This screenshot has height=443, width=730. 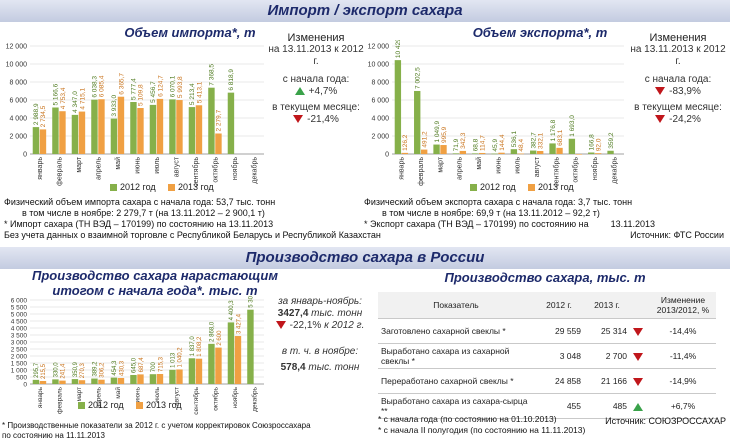 What do you see at coordinates (320, 351) in the screenshot?
I see `production-nov-label: в т. ч. в ноябре:` at bounding box center [320, 351].